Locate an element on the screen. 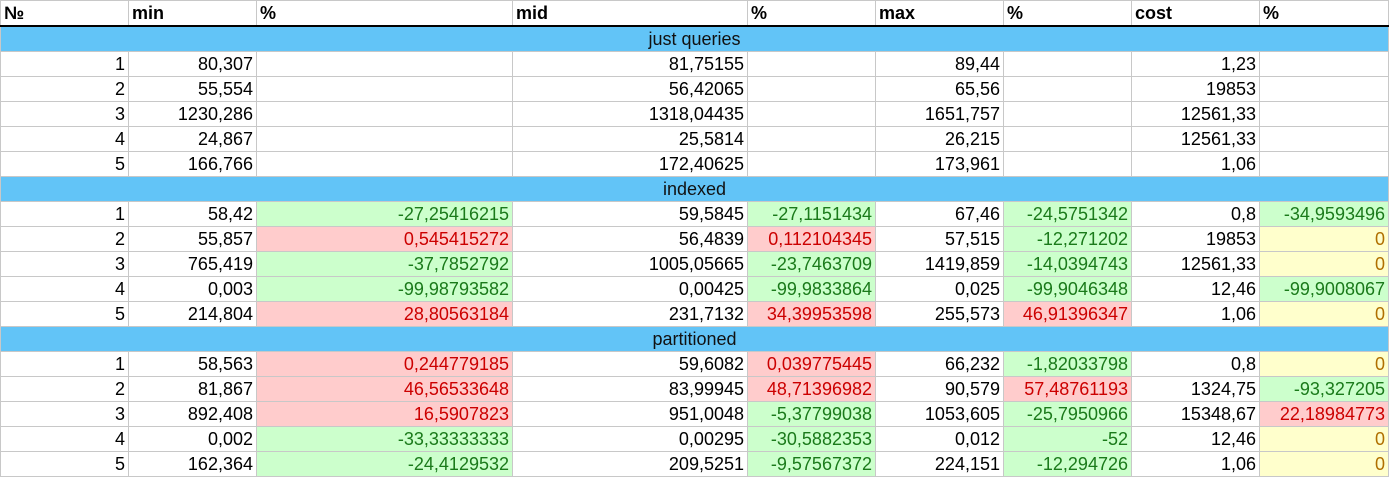  table-cell: 209,5251 is located at coordinates (630, 464).